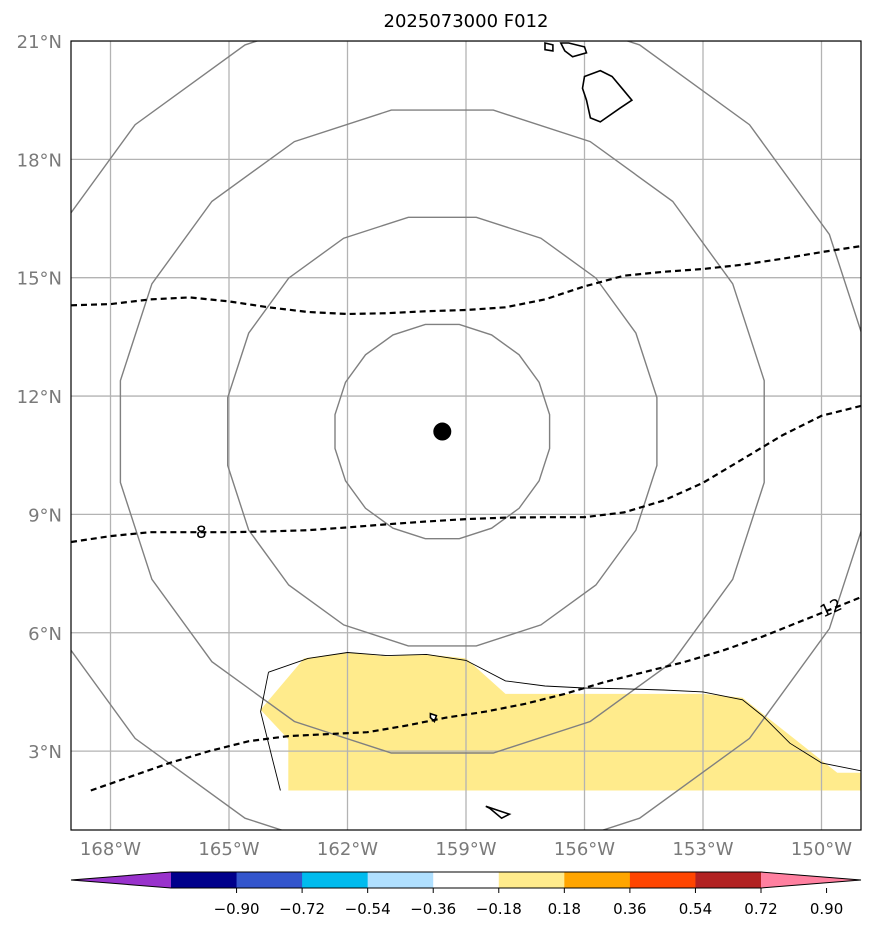  What do you see at coordinates (811, 880) in the screenshot?
I see `colorbar-extend-high` at bounding box center [811, 880].